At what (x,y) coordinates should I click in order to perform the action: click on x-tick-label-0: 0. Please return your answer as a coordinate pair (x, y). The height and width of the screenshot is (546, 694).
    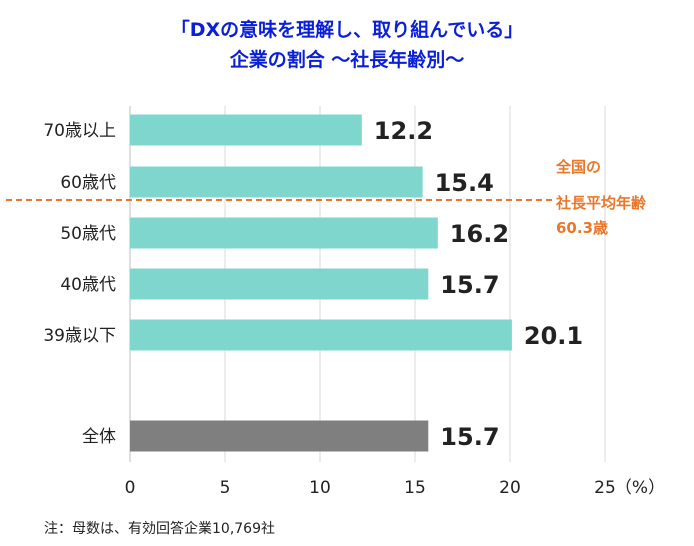
    Looking at the image, I should click on (130, 488).